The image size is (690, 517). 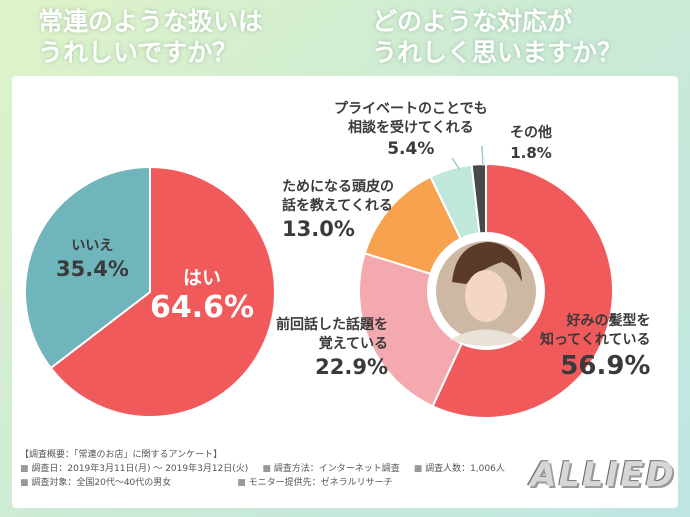 What do you see at coordinates (486, 296) in the screenshot?
I see `photo-face` at bounding box center [486, 296].